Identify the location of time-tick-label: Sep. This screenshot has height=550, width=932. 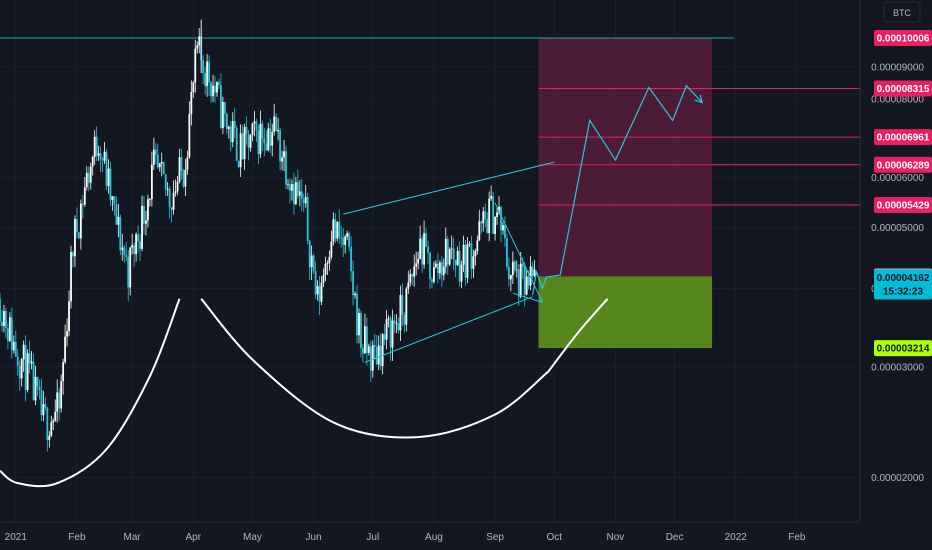
(495, 537).